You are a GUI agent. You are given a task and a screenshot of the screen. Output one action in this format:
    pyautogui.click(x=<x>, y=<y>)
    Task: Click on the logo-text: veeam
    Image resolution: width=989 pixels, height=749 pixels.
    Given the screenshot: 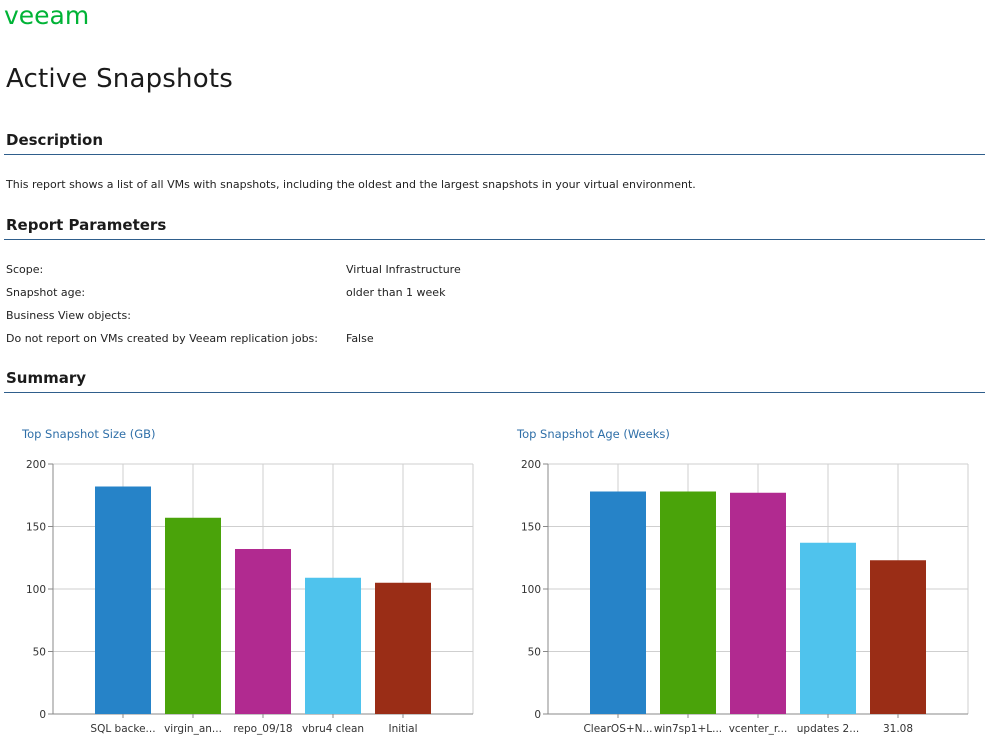 What is the action you would take?
    pyautogui.click(x=46, y=16)
    